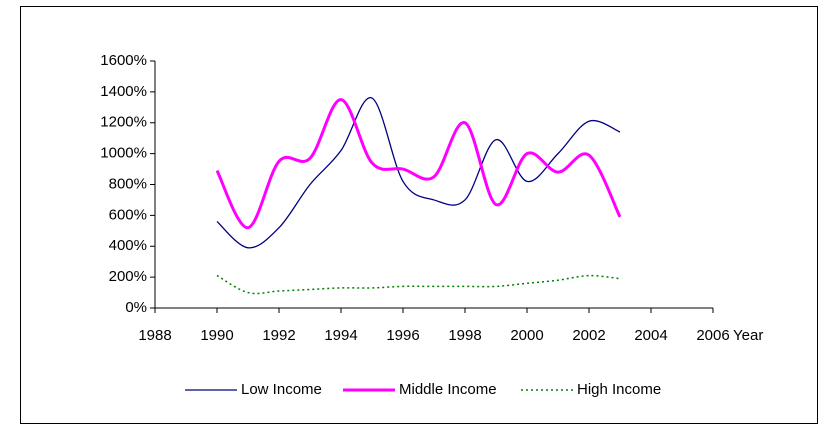  Describe the element at coordinates (123, 122) in the screenshot. I see `y-tick-label: 1200%` at that location.